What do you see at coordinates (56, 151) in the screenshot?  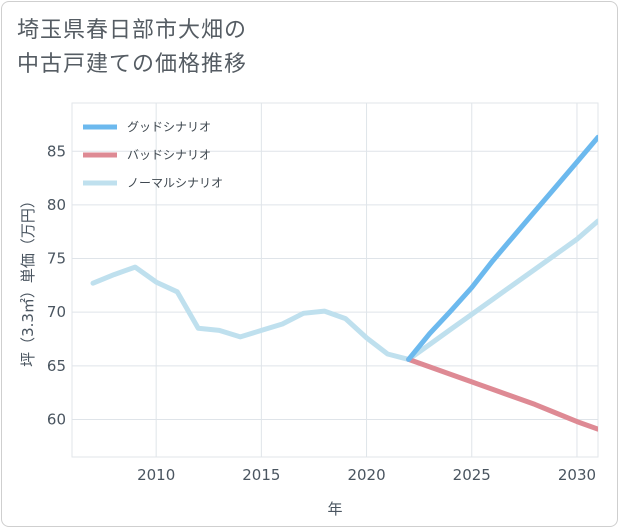 I see `y-tick-label: 85` at bounding box center [56, 151].